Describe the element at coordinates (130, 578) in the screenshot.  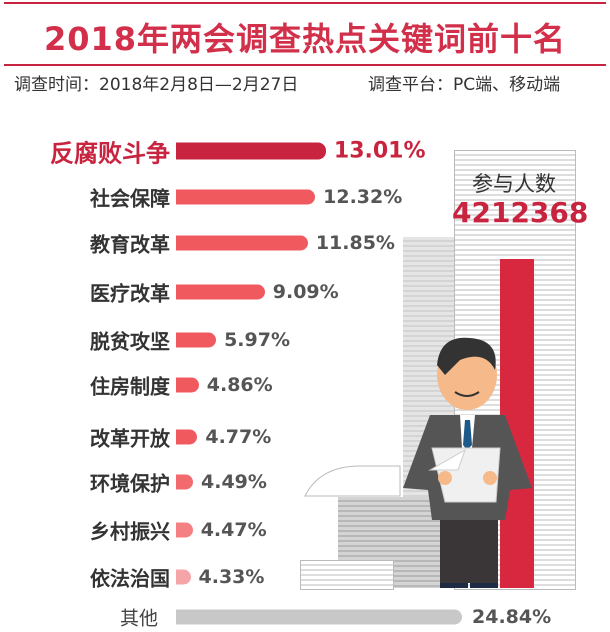
I see `category-label: 依法治国` at that location.